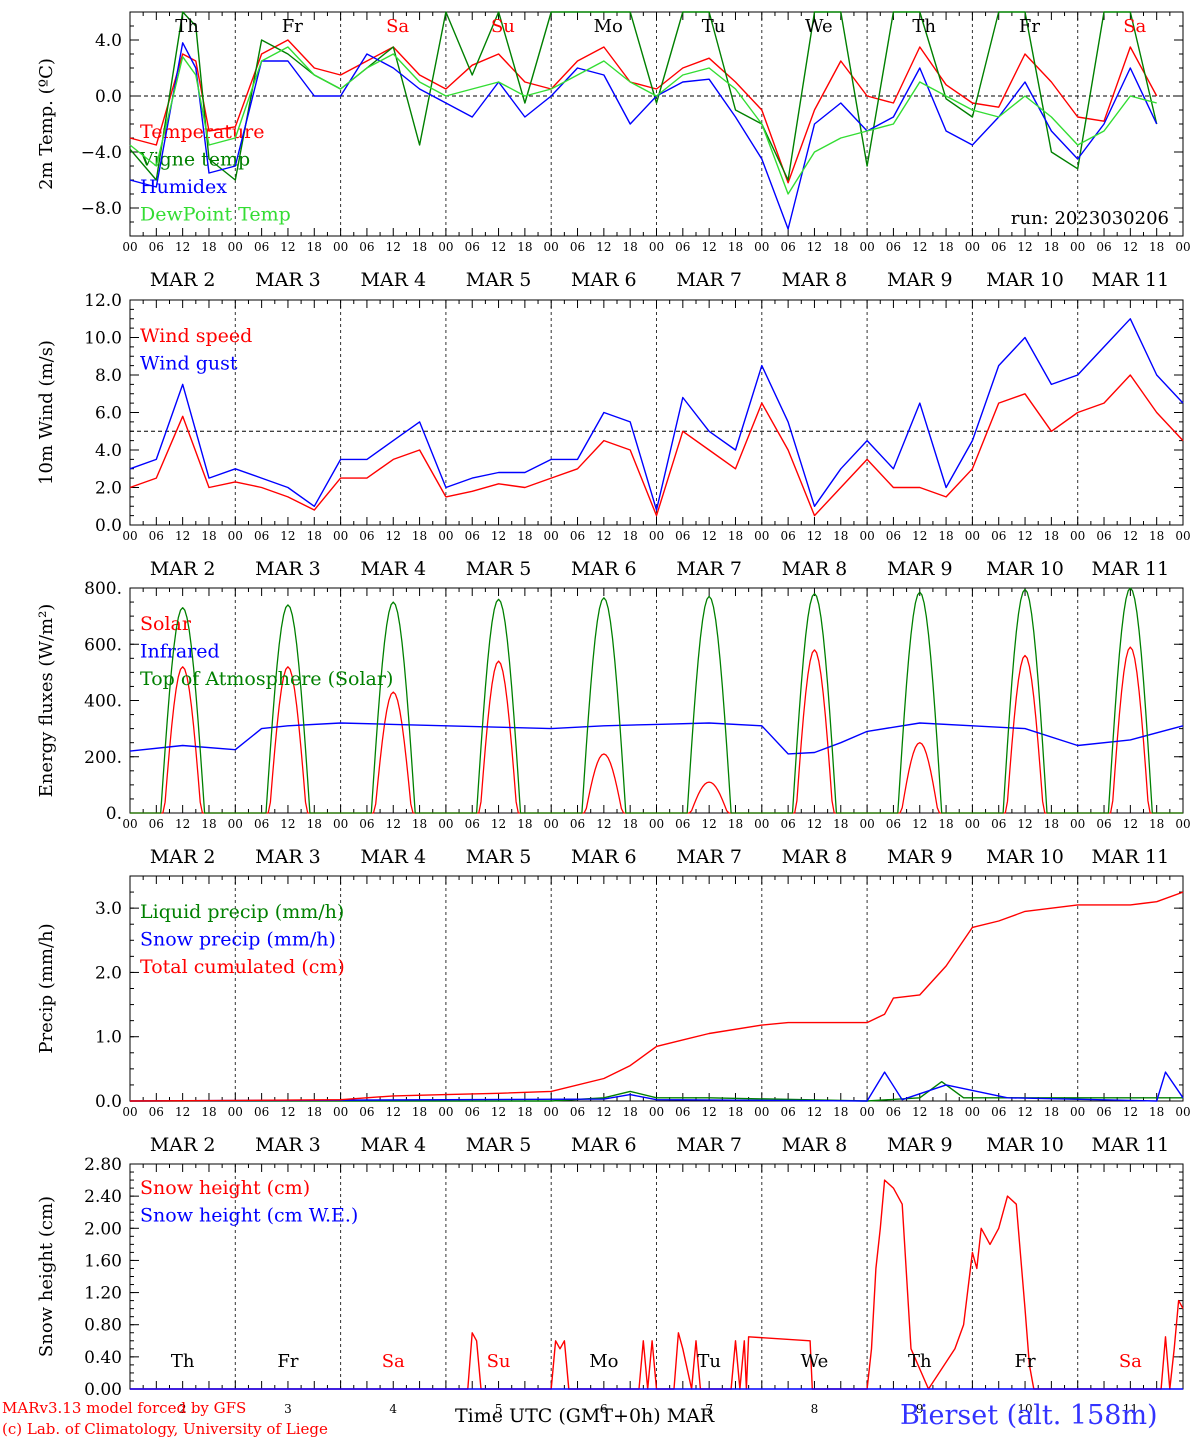  Describe the element at coordinates (46, 1276) in the screenshot. I see `panel-5-ylabel: Snow height (cm)` at that location.